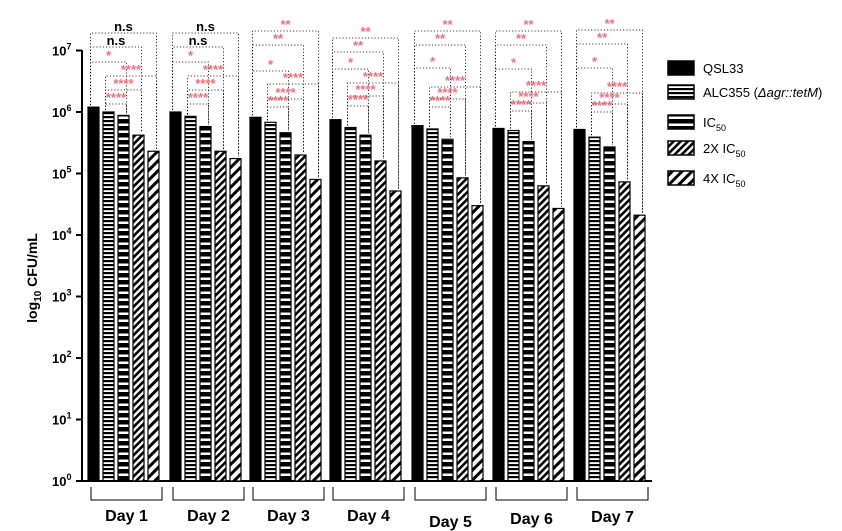  I want to click on x-tick-label: Day 4, so click(368, 516).